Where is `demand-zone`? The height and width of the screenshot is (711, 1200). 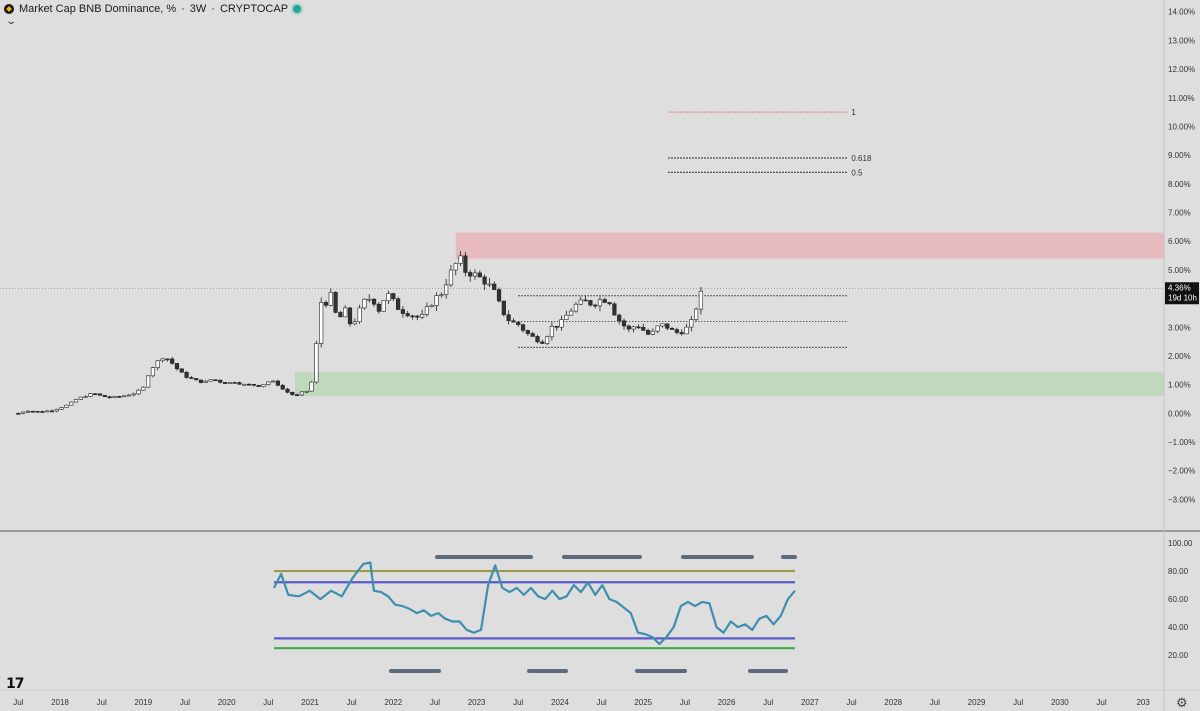
demand-zone is located at coordinates (729, 384).